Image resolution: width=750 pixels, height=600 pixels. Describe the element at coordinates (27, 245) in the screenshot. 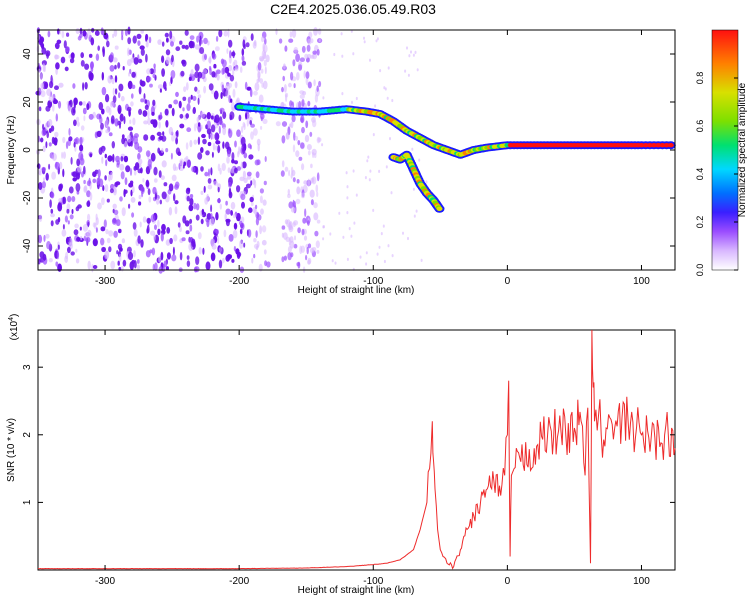

I see `spectrogram-y-tick-label: -40` at that location.